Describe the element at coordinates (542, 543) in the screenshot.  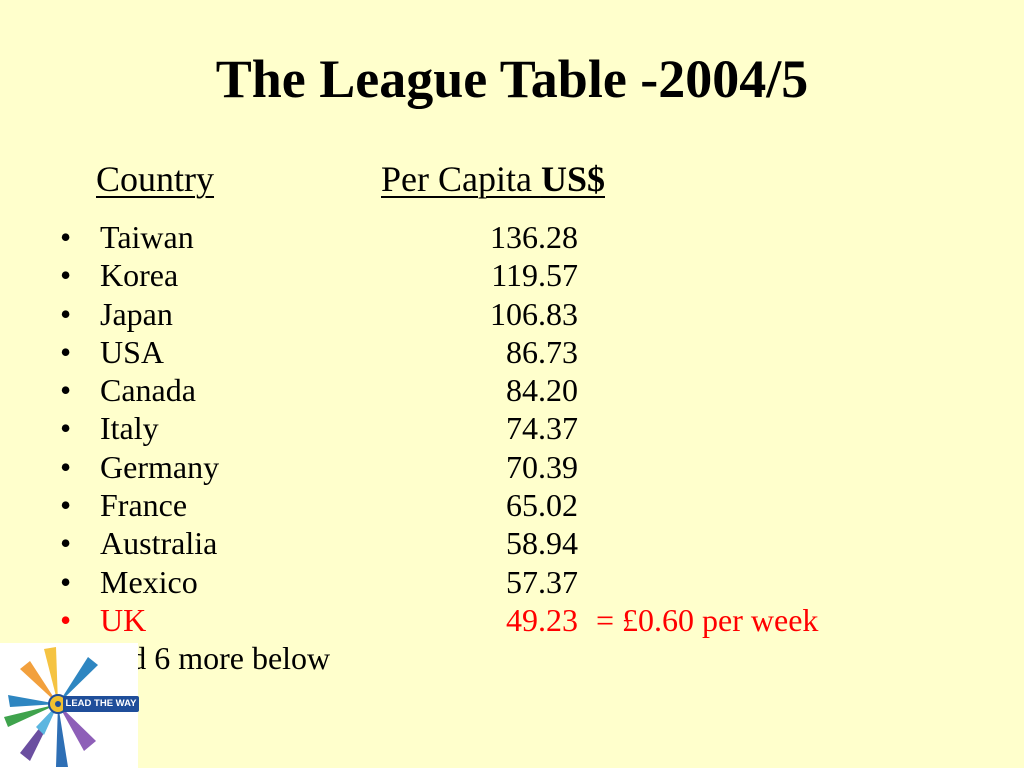
I see `per-capita-value: 58.94` at that location.